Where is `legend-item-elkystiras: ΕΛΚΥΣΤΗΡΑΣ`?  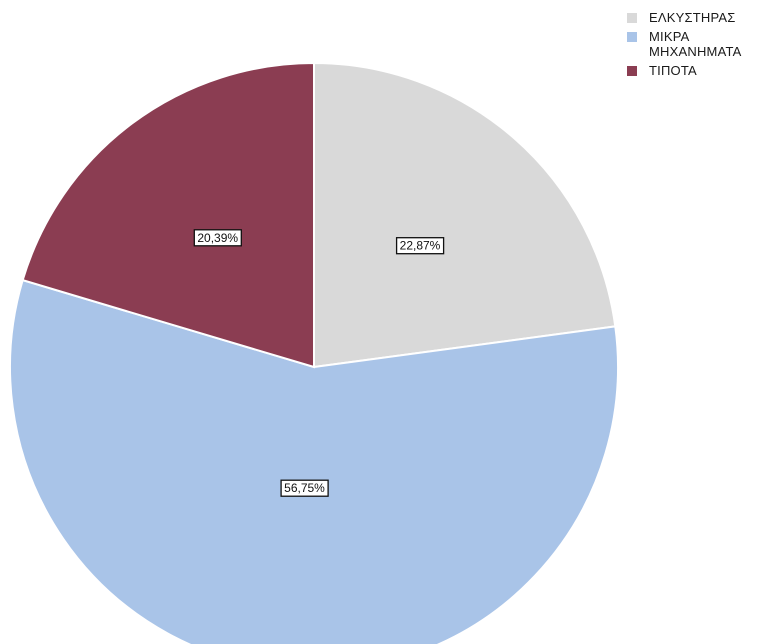 legend-item-elkystiras: ΕΛΚΥΣΤΗΡΑΣ is located at coordinates (702, 17).